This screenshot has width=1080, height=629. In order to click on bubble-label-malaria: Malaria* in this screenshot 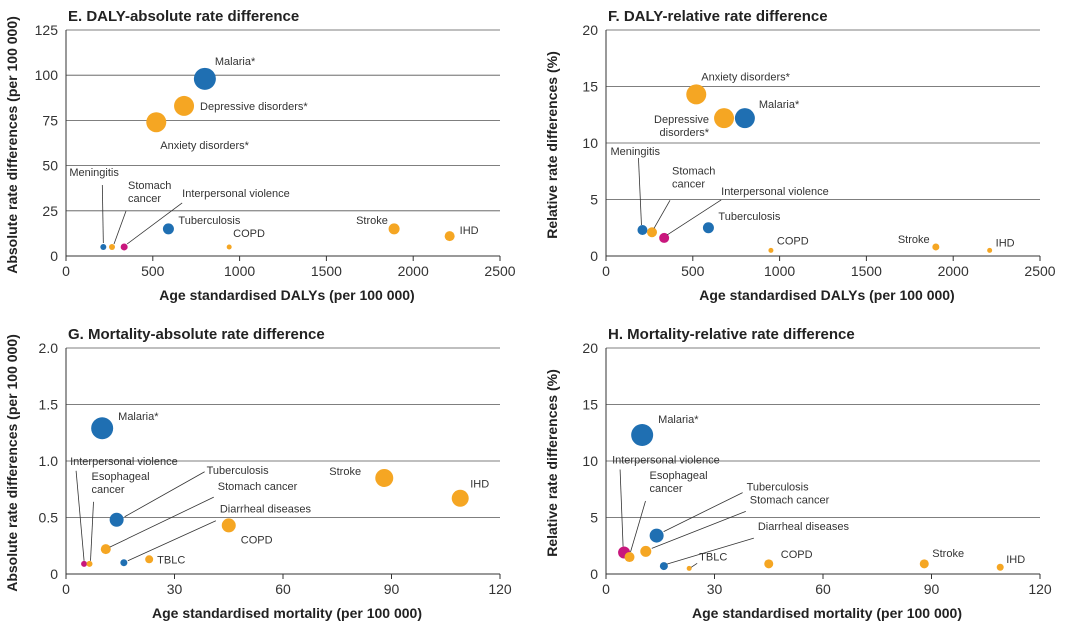, I will do `click(779, 105)`.